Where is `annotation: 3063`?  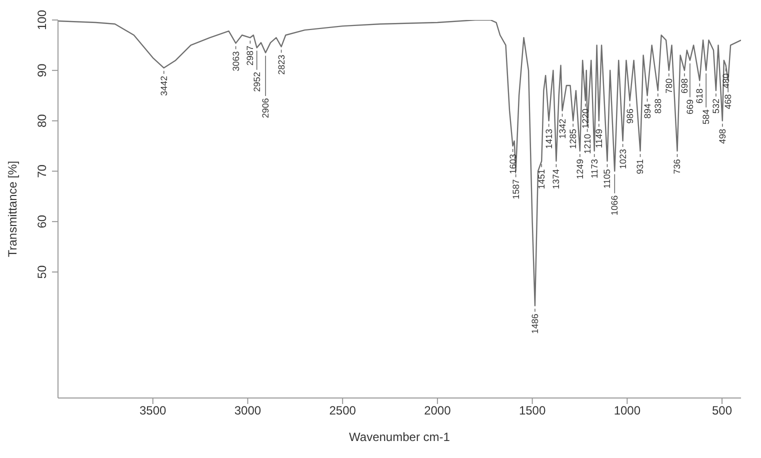
annotation: 3063 is located at coordinates (235, 61).